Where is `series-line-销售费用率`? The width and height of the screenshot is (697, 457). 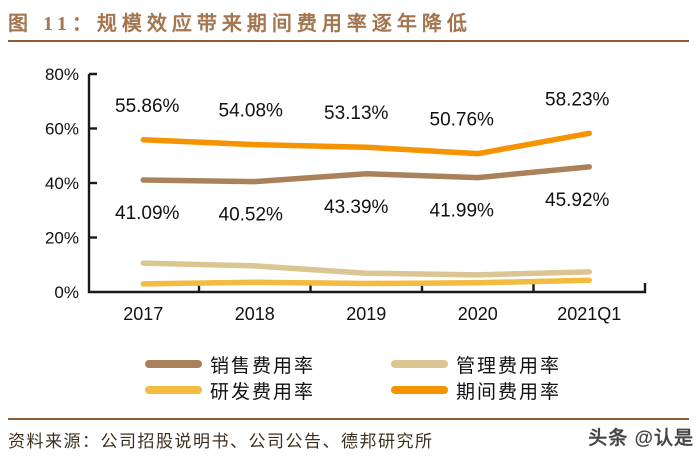 series-line-销售费用率 is located at coordinates (366, 174).